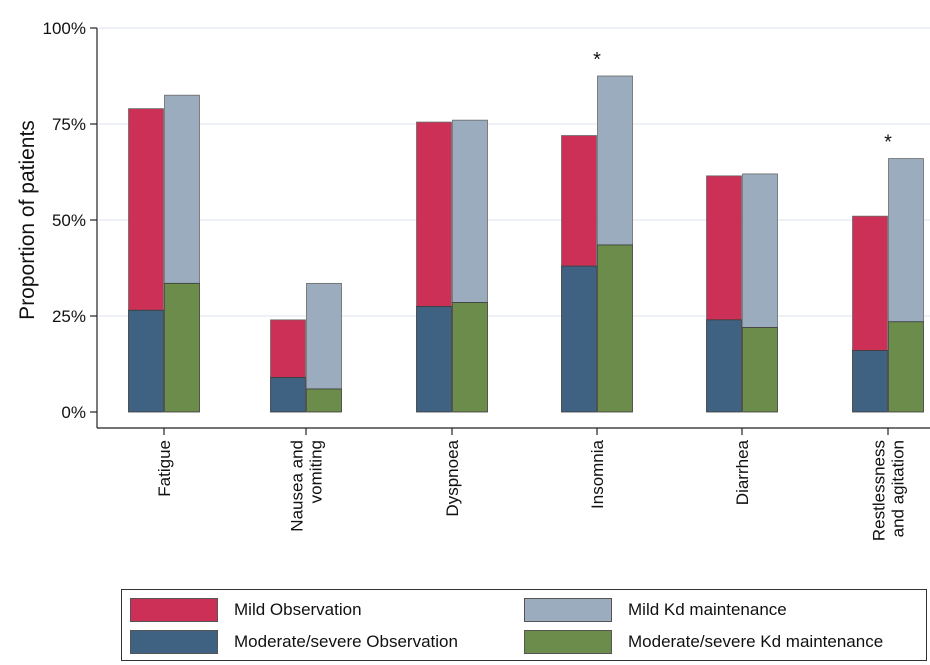  Describe the element at coordinates (870, 283) in the screenshot. I see `bar-restlessness-and-agitation-mild-observation` at that location.